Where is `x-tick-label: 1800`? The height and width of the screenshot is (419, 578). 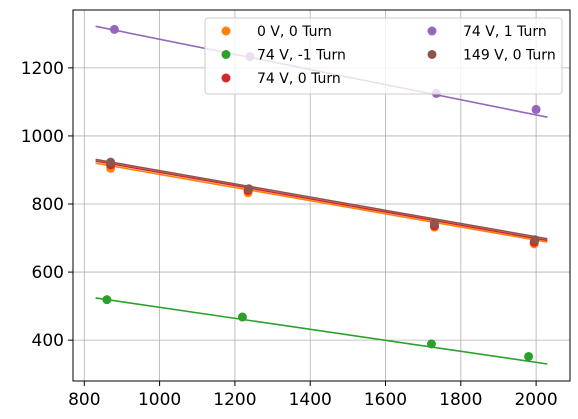 x-tick-label: 1800 is located at coordinates (460, 400).